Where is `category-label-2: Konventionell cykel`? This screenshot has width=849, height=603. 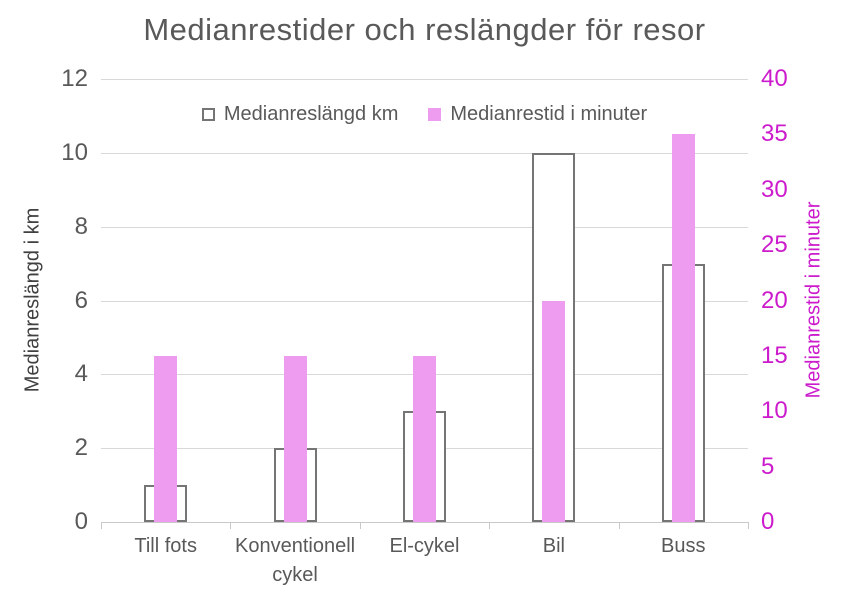 category-label-2: Konventionell cykel is located at coordinates (295, 560).